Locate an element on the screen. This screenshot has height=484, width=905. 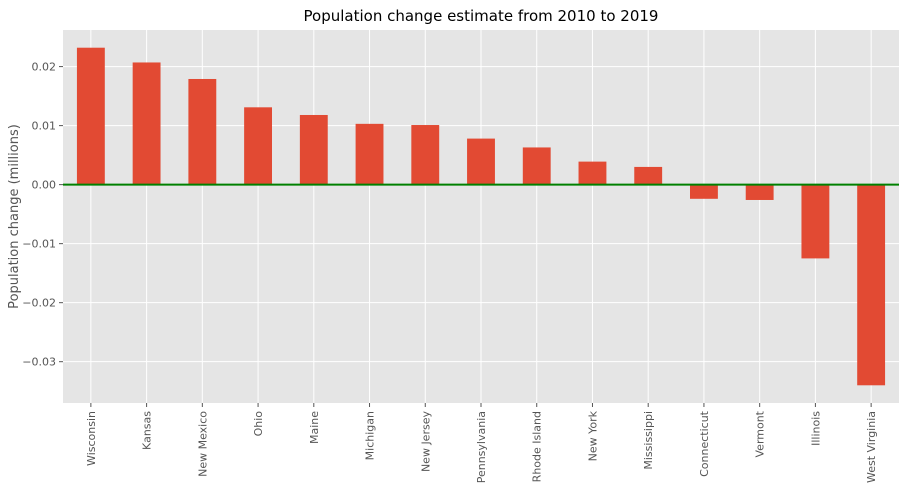
x-tick-label: Pennsylvania is located at coordinates (481, 447).